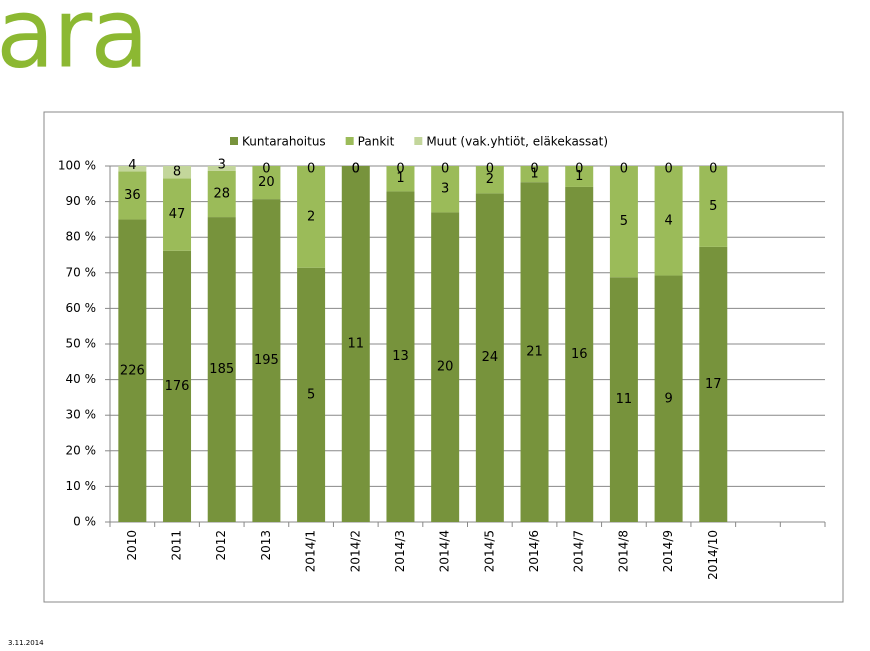  I want to click on x-tick-label: 2014/1, so click(311, 551).